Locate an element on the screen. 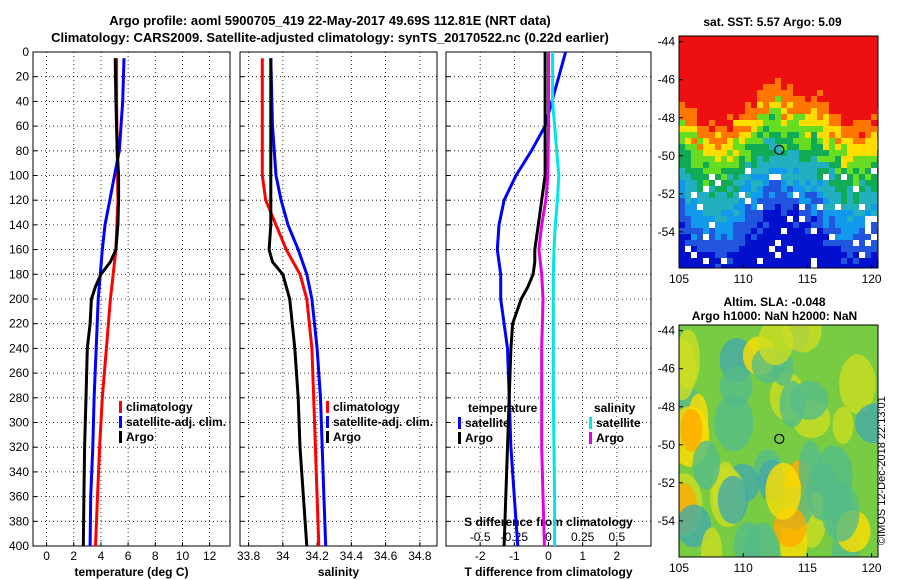  map-lat-label: -44 is located at coordinates (667, 42).